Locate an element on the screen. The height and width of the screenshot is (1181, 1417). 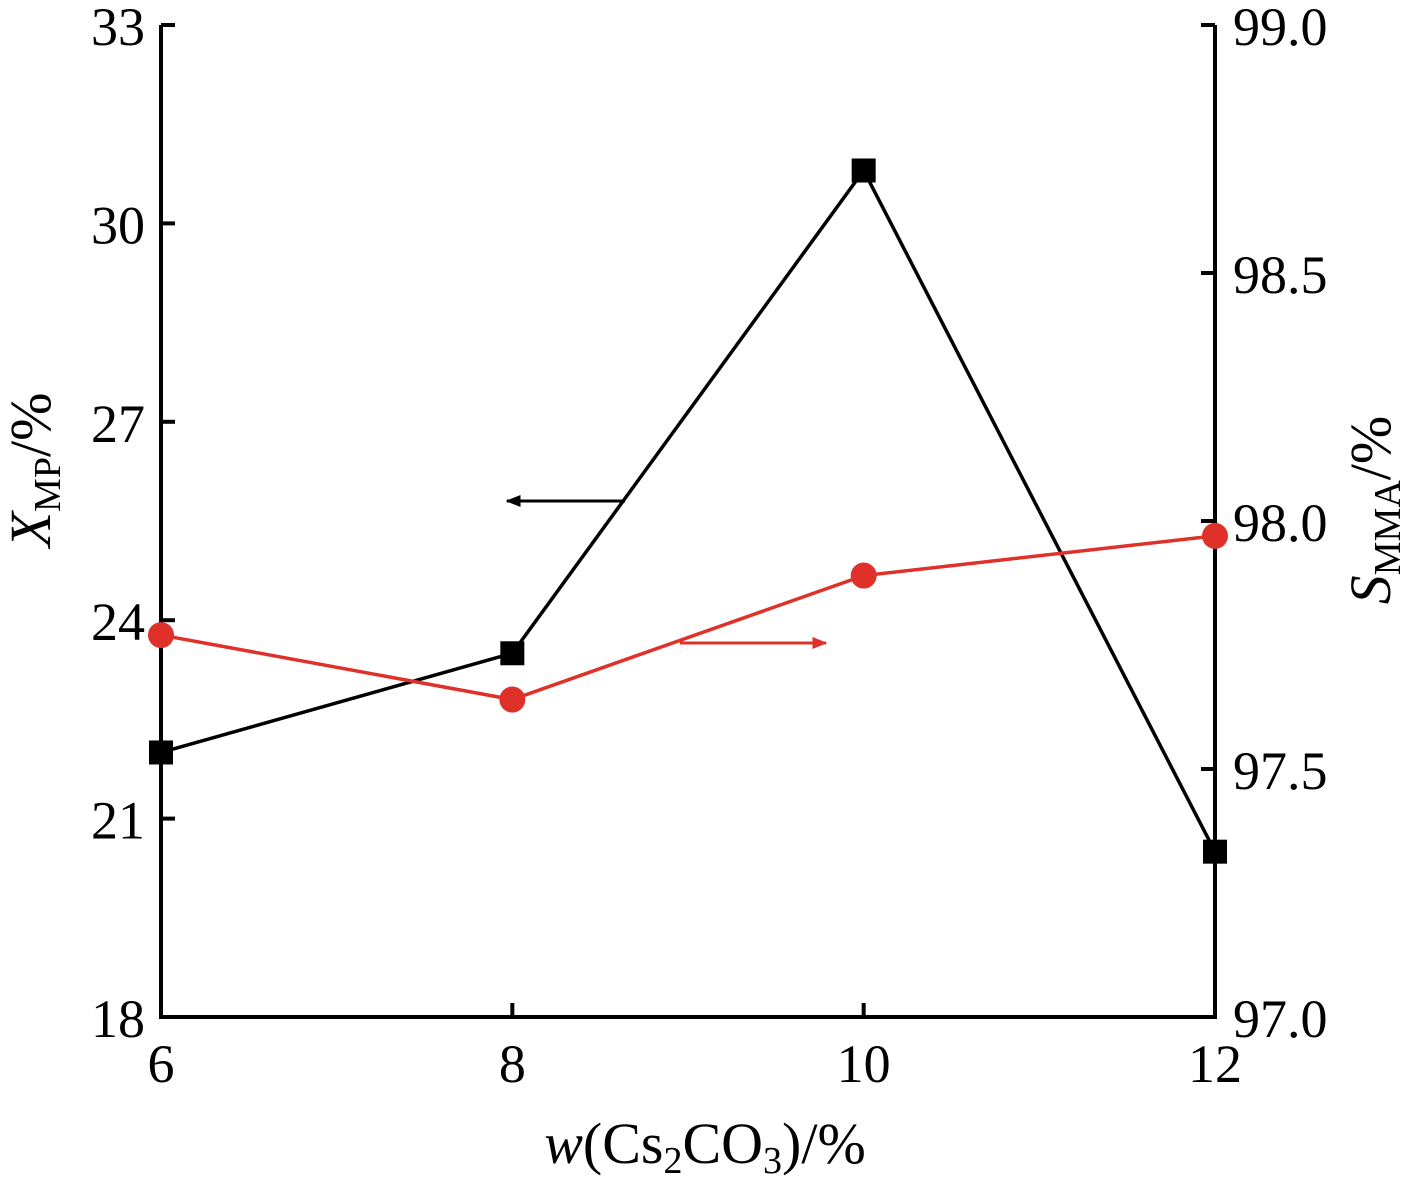
right-axis-title: SMMA/% is located at coordinates (1373, 510).